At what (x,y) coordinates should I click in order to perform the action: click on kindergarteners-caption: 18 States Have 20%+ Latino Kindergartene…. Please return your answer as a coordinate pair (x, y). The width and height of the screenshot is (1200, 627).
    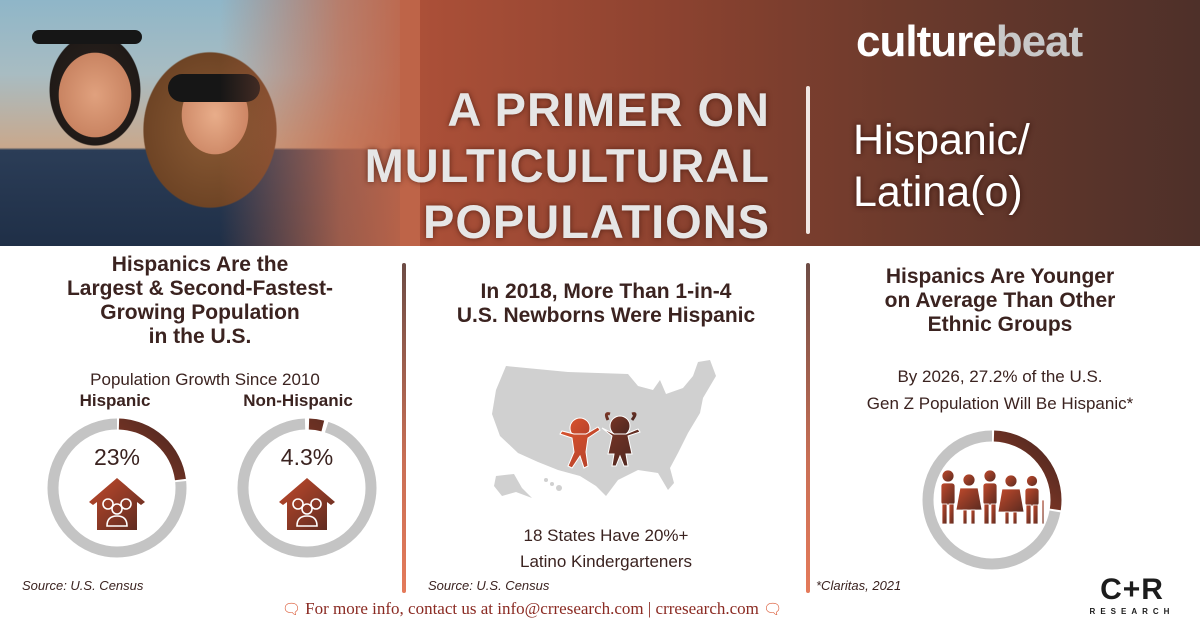
    Looking at the image, I should click on (606, 549).